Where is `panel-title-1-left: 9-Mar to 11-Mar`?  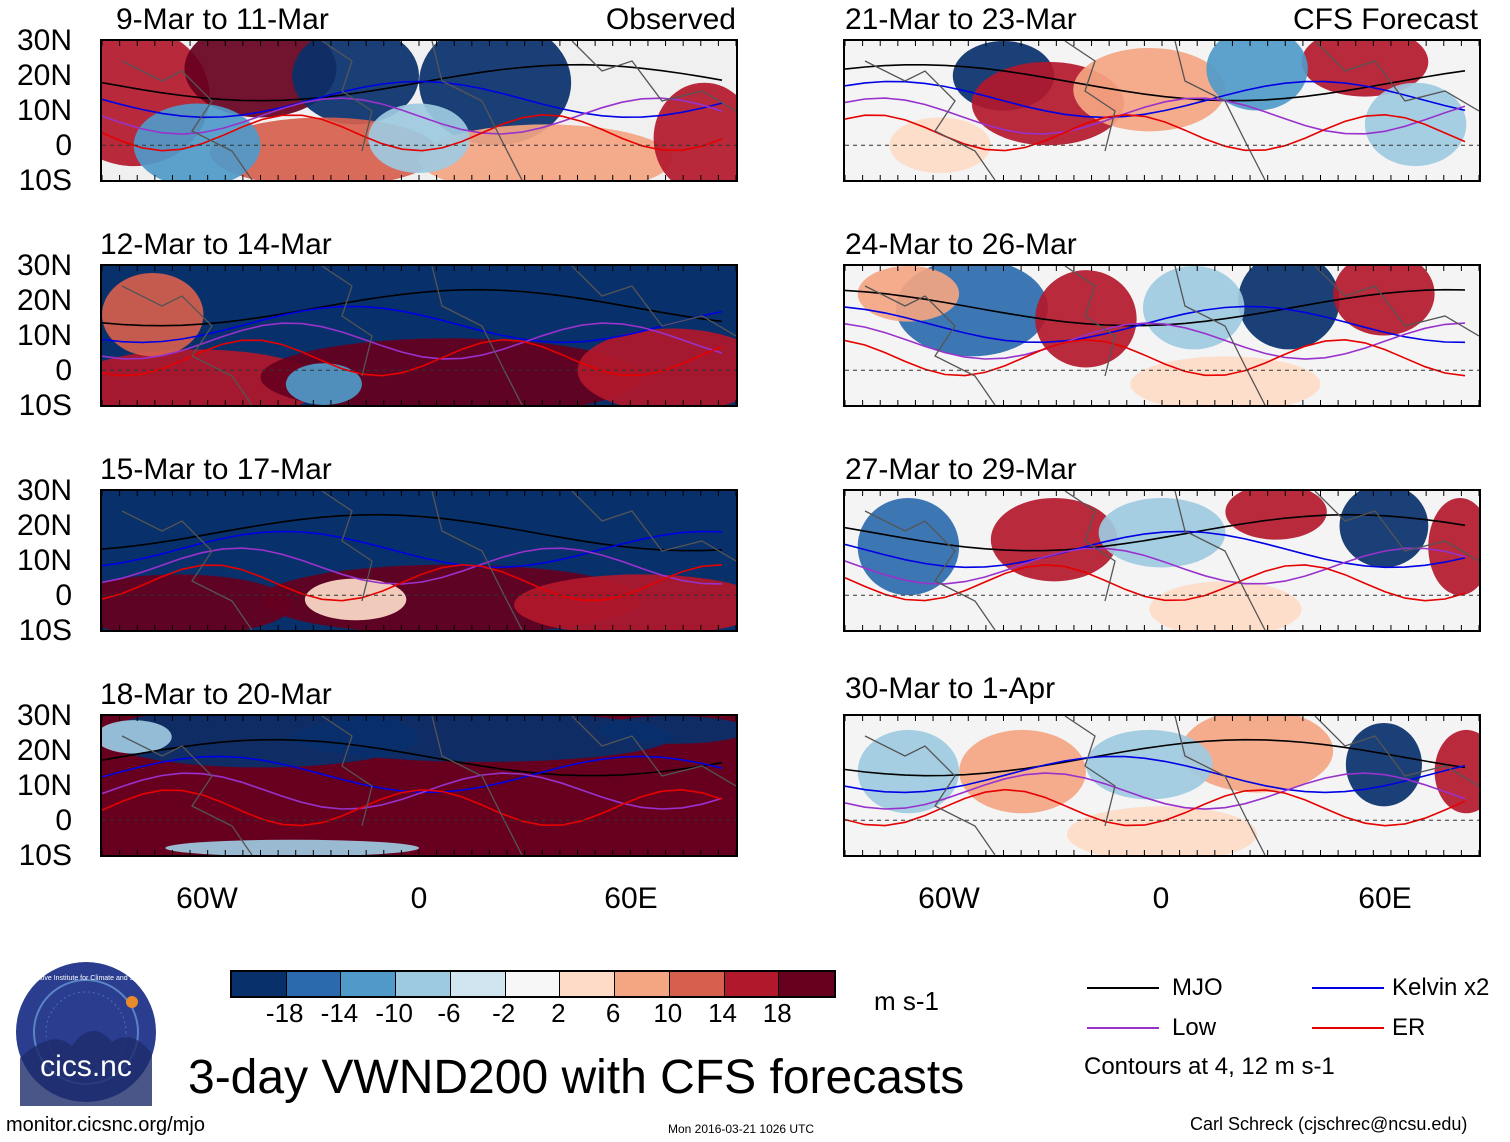
panel-title-1-left: 9-Mar to 11-Mar is located at coordinates (222, 19).